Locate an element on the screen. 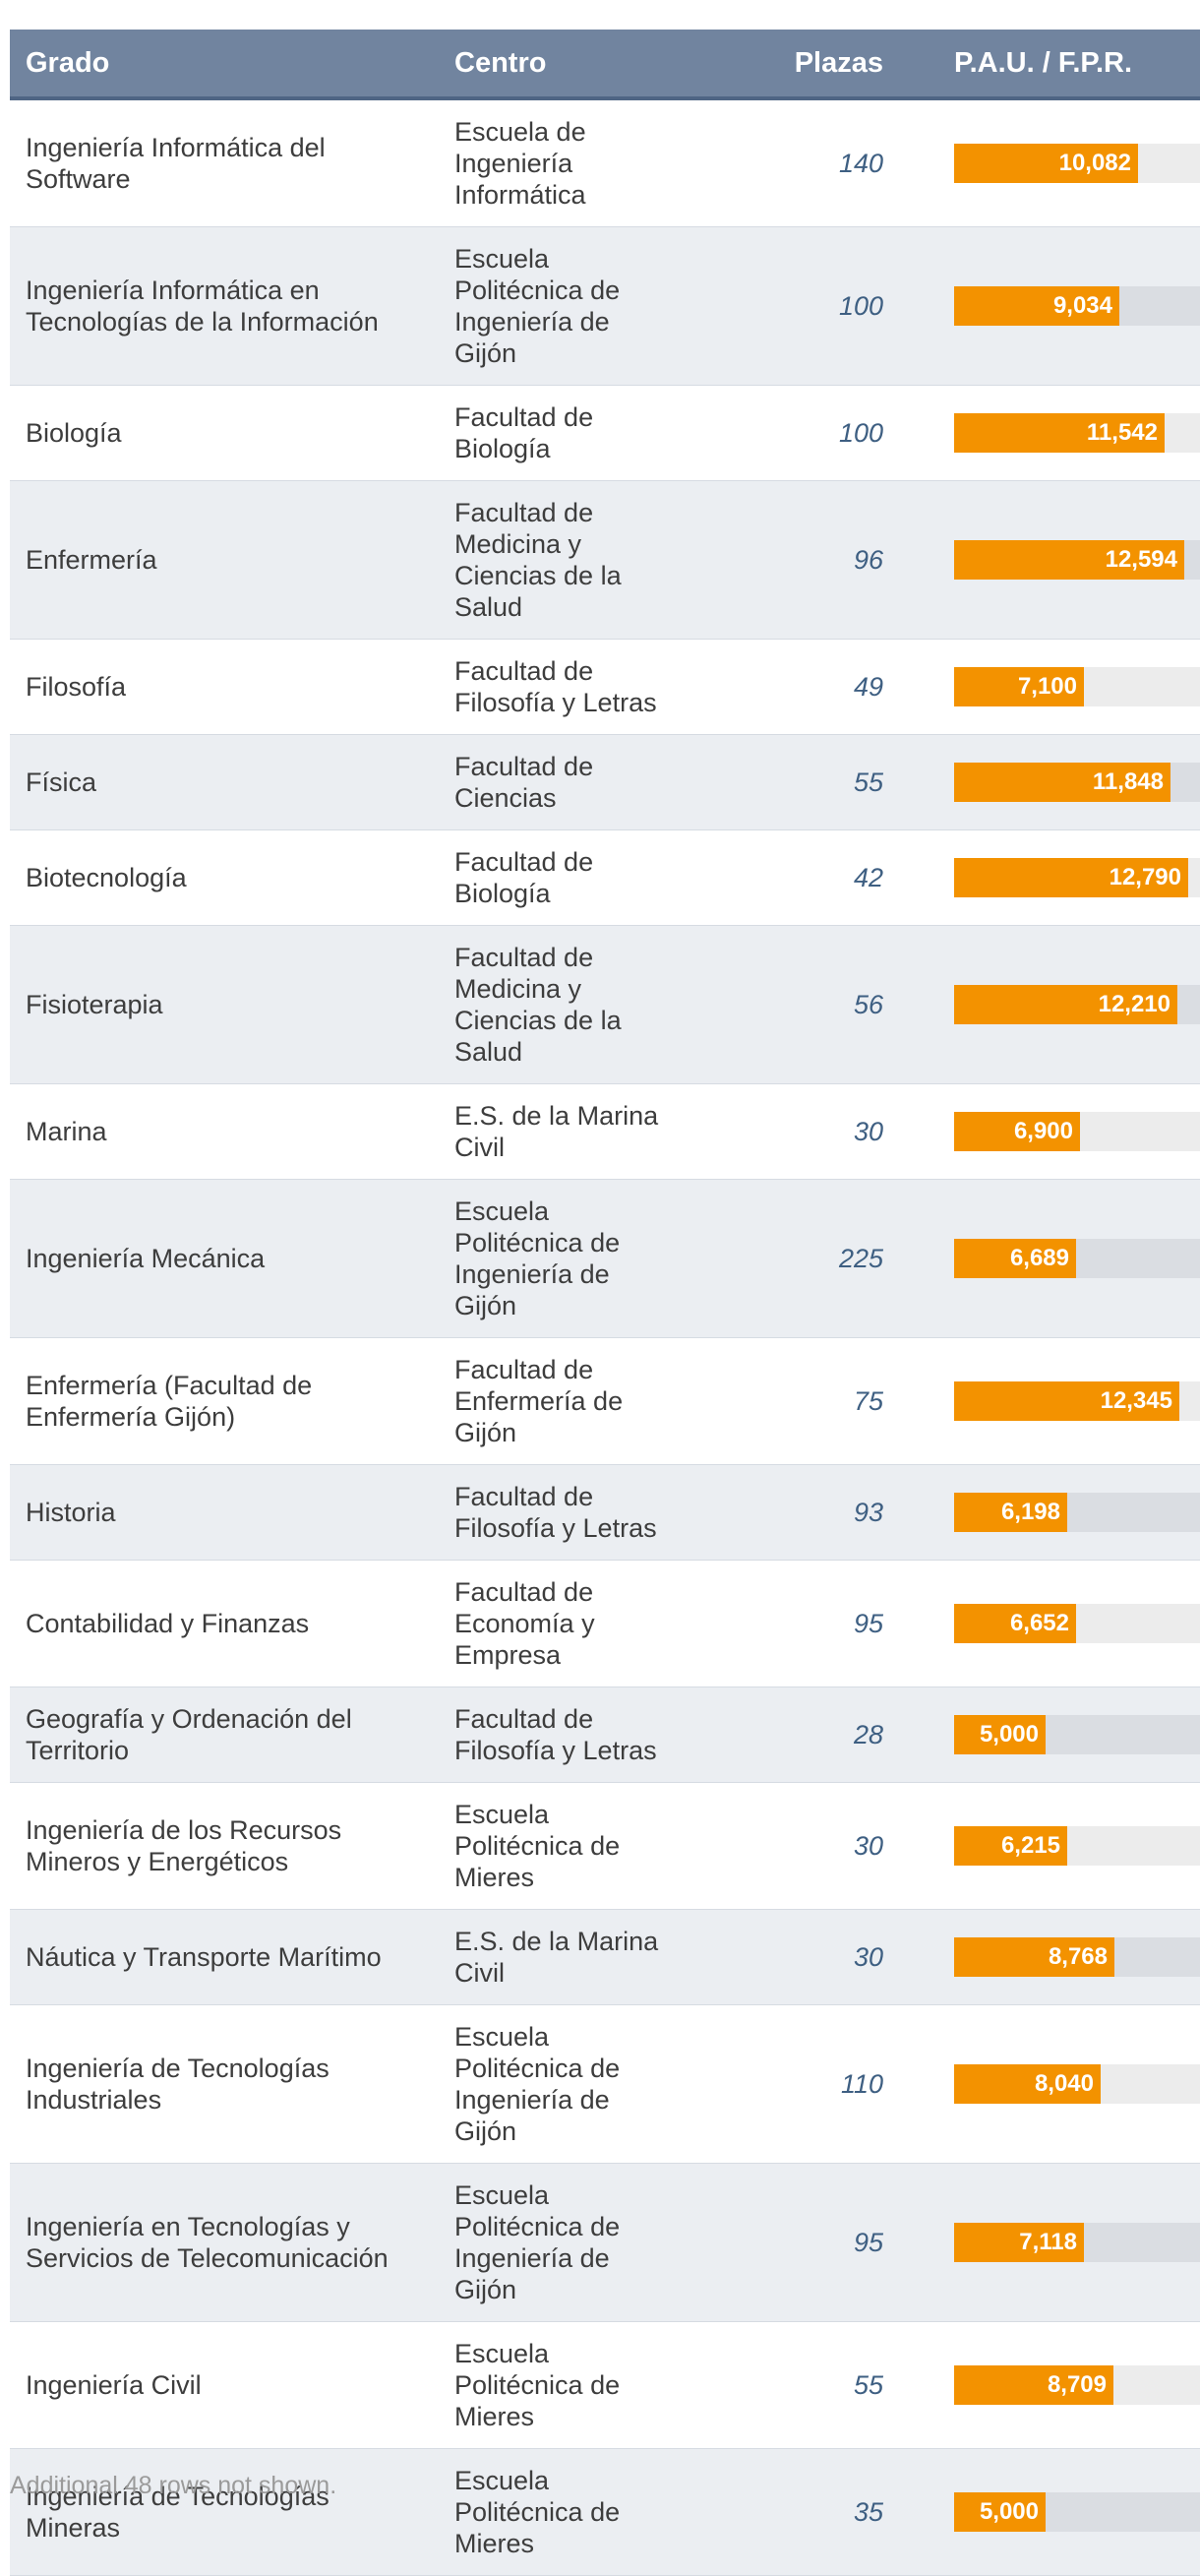  pau-bar: 6,652 is located at coordinates (1015, 1623).